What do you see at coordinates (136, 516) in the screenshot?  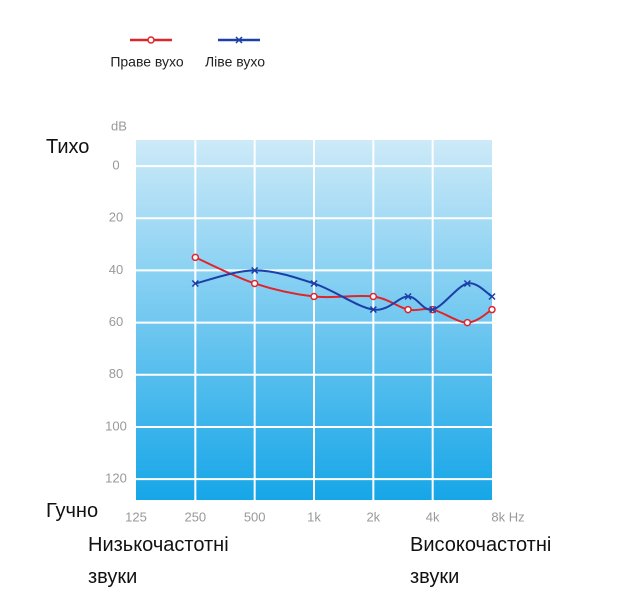 I see `x-tick-label: 125` at bounding box center [136, 516].